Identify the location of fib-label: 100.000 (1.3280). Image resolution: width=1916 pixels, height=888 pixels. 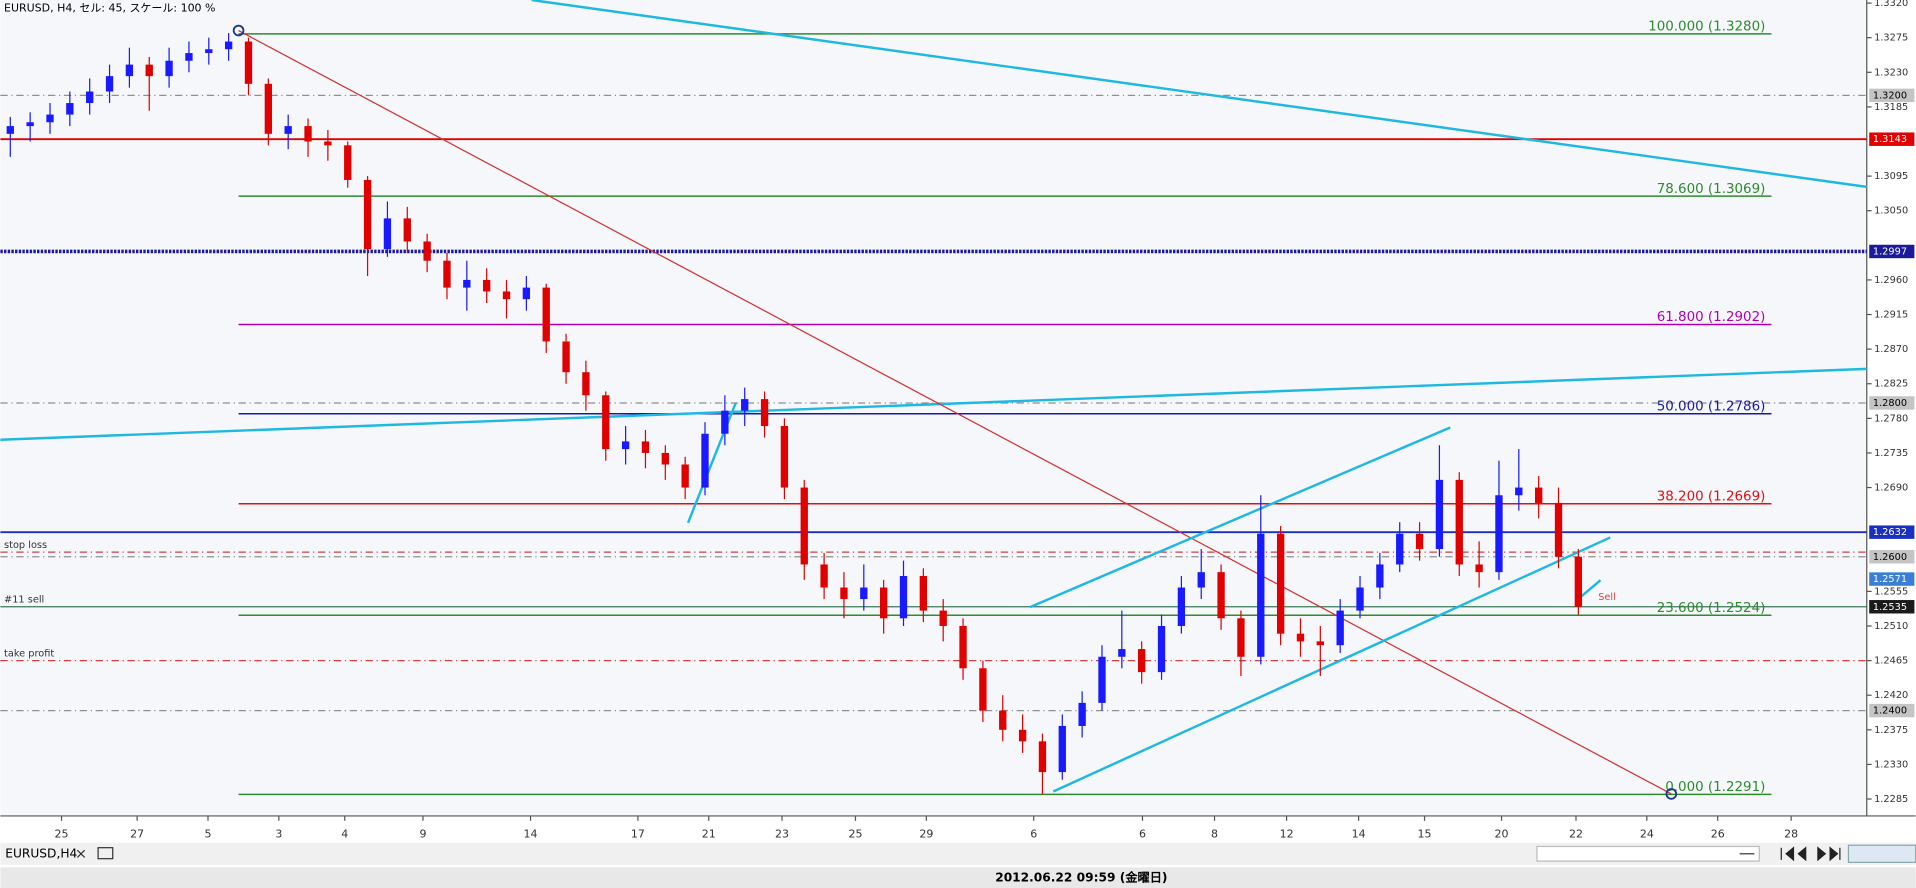
(1706, 27).